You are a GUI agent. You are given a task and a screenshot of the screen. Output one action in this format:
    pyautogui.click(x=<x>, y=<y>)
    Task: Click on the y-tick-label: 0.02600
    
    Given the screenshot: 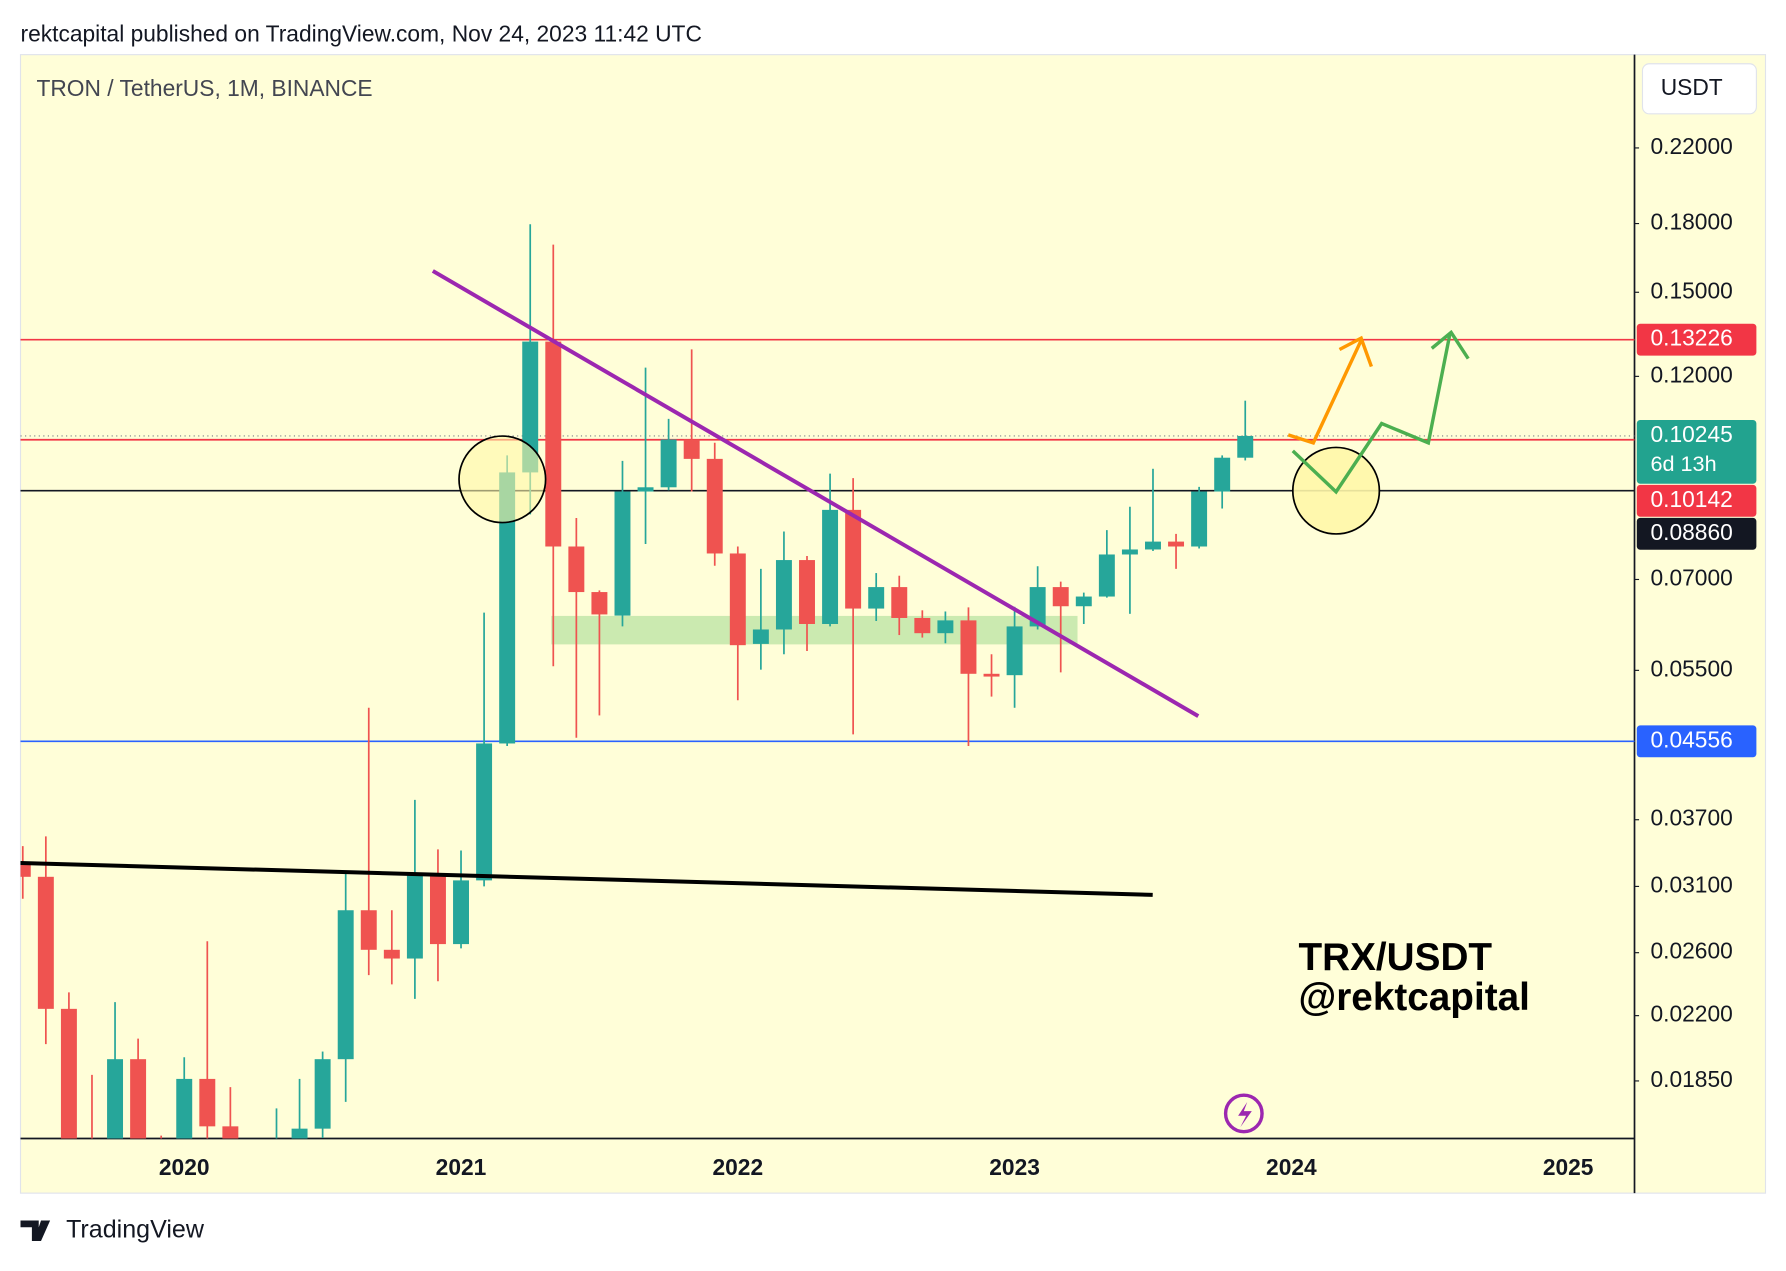 What is the action you would take?
    pyautogui.click(x=1691, y=951)
    